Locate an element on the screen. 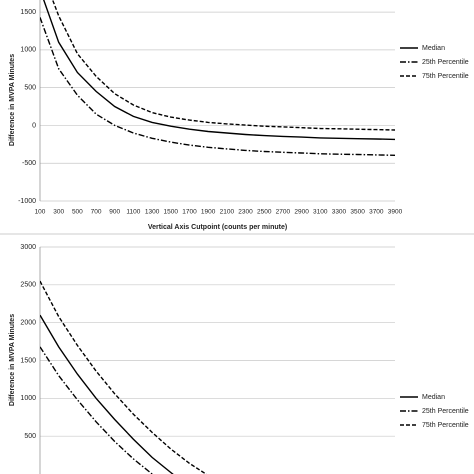 The height and width of the screenshot is (474, 474). y-tick-label: -500 is located at coordinates (29, 163).